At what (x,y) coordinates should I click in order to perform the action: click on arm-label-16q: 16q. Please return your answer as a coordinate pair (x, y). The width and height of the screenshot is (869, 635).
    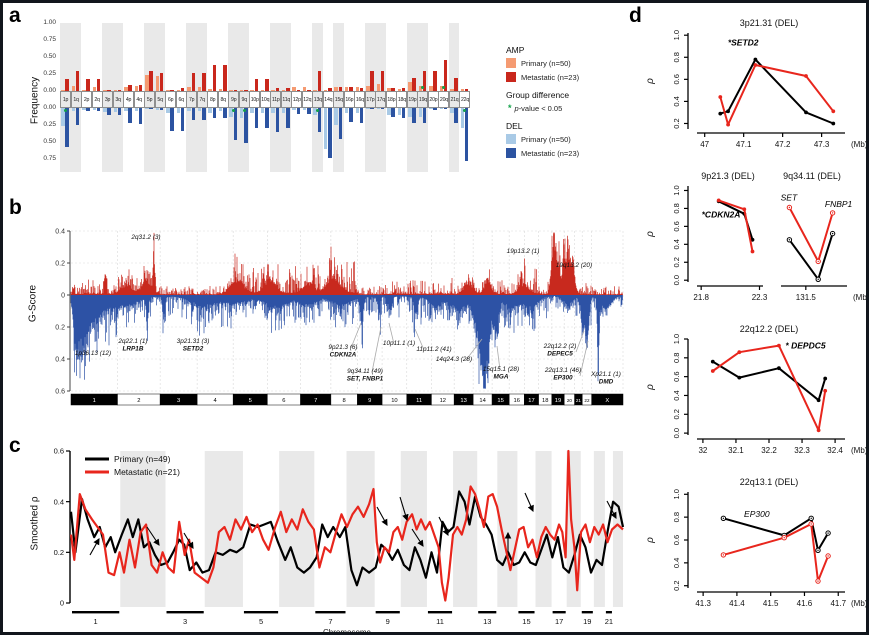
    Looking at the image, I should click on (360, 99).